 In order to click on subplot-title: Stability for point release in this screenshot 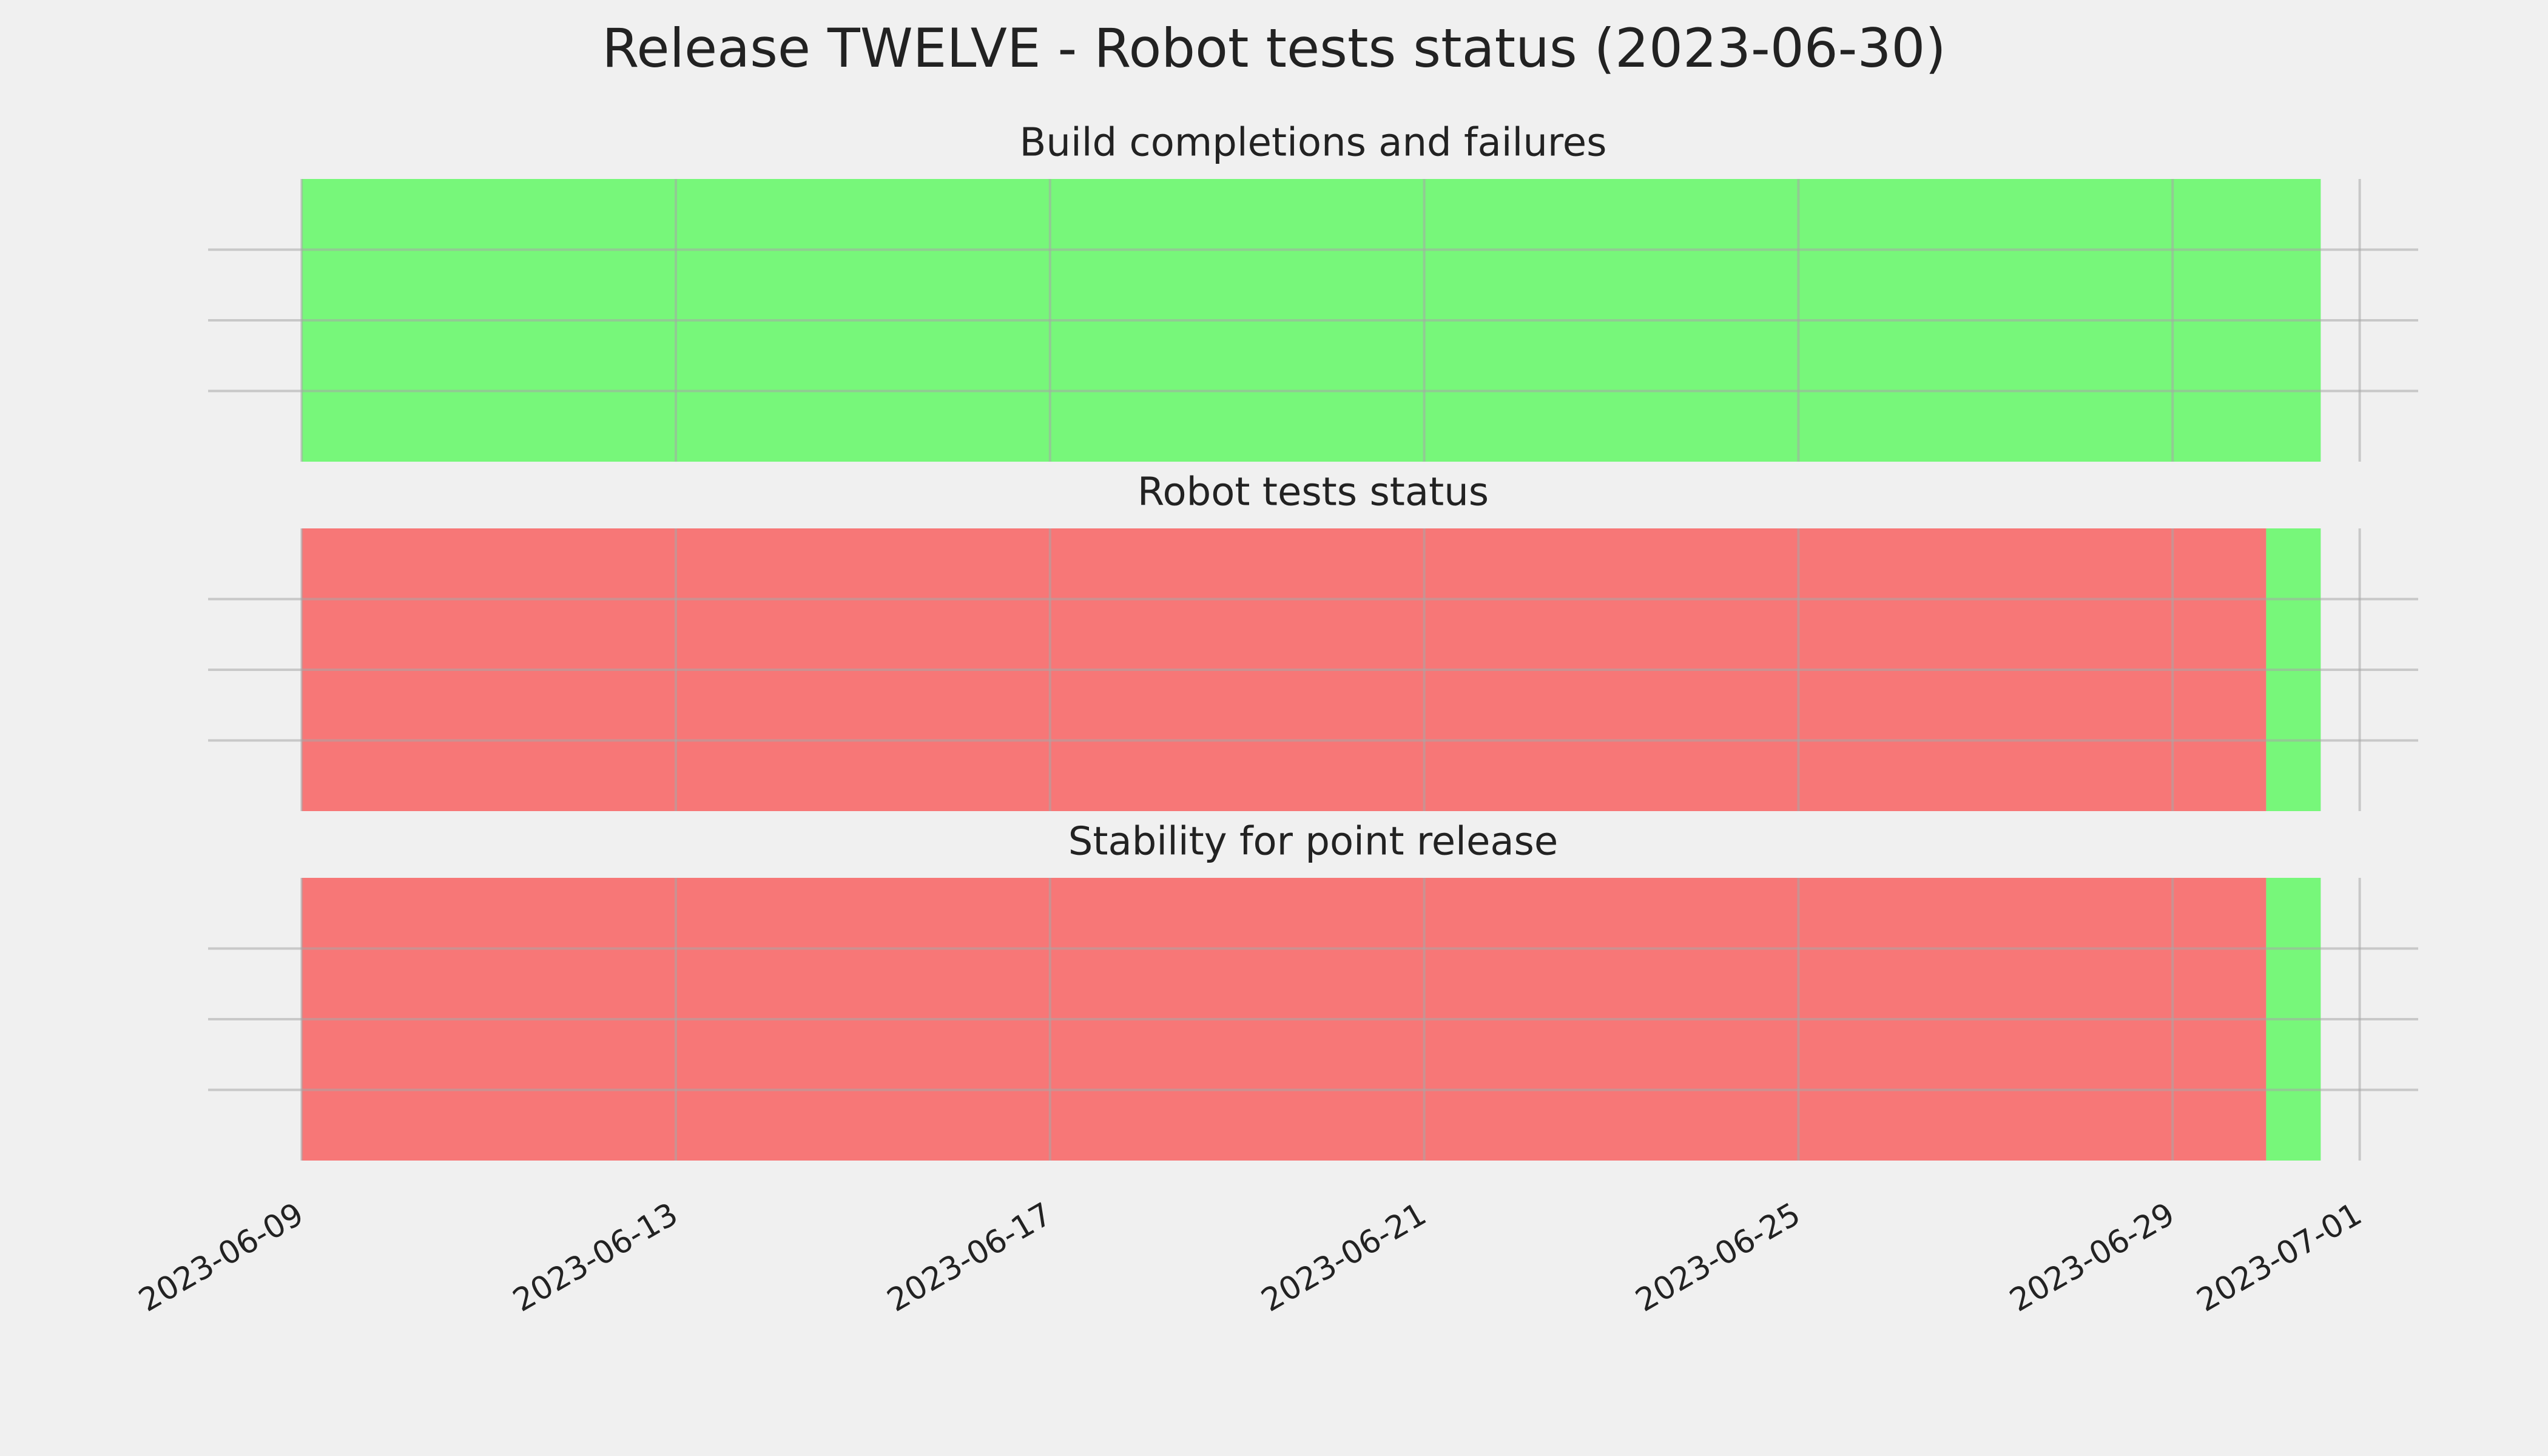, I will do `click(1313, 842)`.